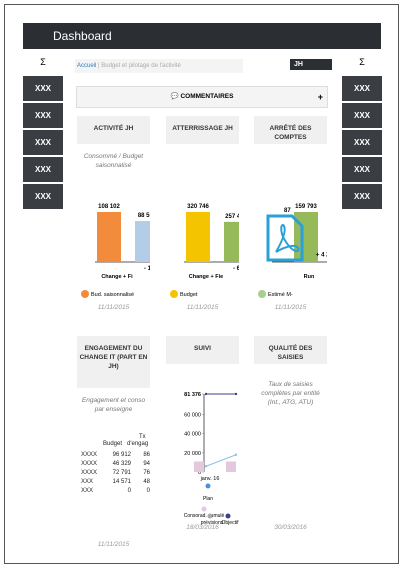 The height and width of the screenshot is (568, 403). I want to click on comments-icon: 💬, so click(175, 96).